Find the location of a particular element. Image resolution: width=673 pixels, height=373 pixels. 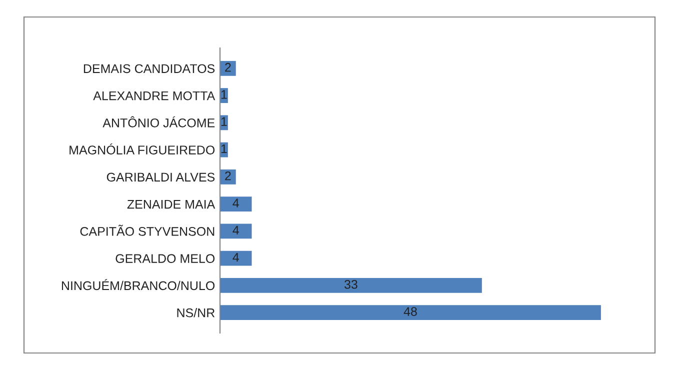

y-tick-label: ANTÔNIO JÁCOME is located at coordinates (158, 122).